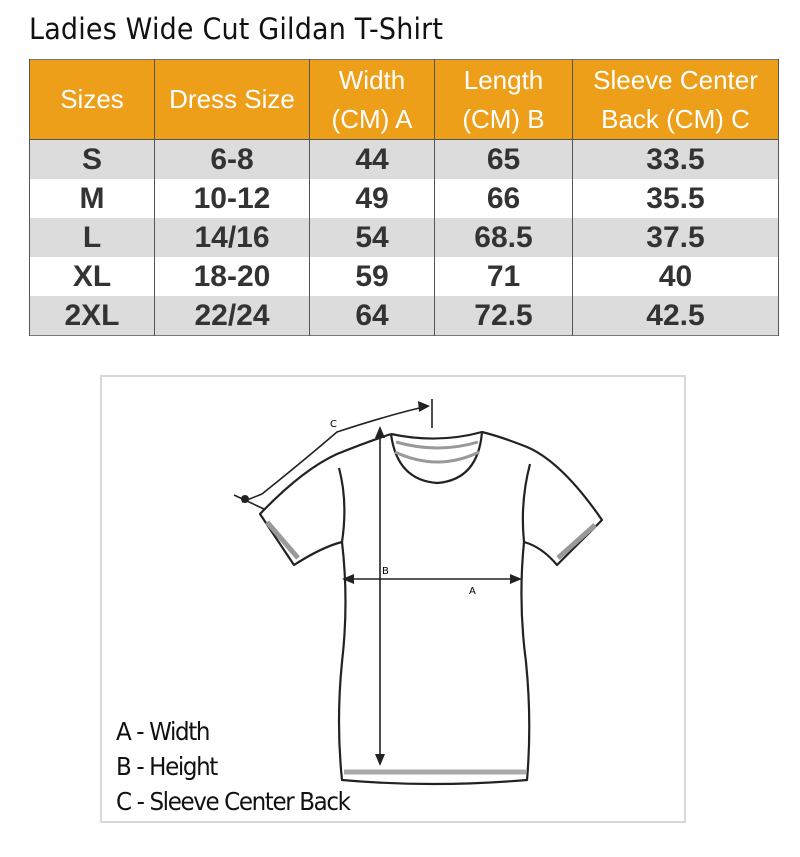 Image resolution: width=800 pixels, height=857 pixels. Describe the element at coordinates (675, 237) in the screenshot. I see `cell-sleeve: 37.5` at that location.